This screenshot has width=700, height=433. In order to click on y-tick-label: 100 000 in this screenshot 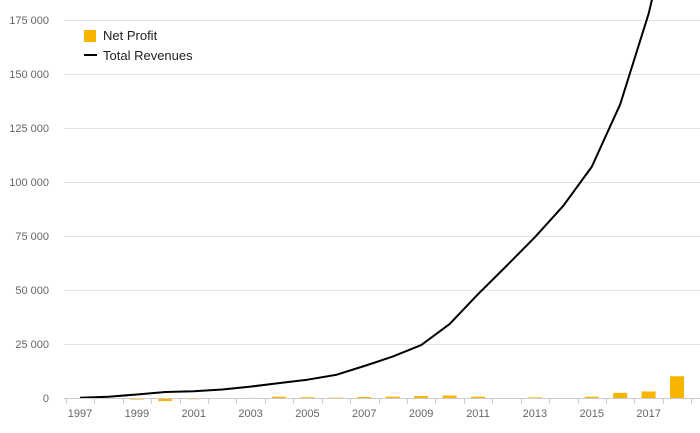, I will do `click(29, 183)`.